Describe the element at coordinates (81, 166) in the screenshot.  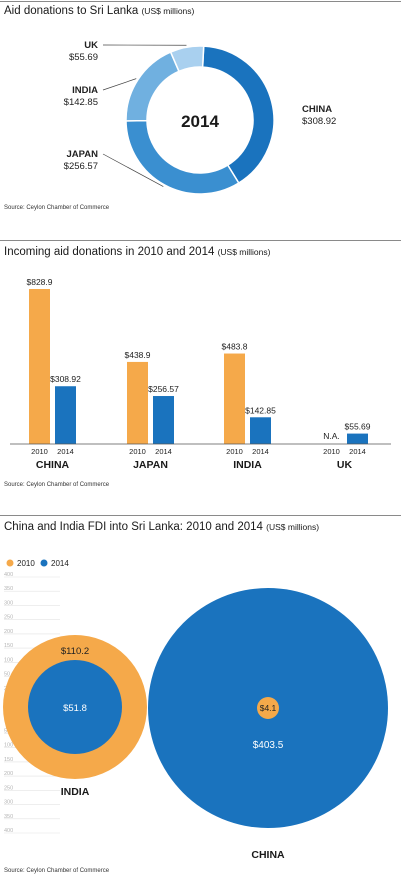
I see `donut-value-japan: $256.57` at that location.